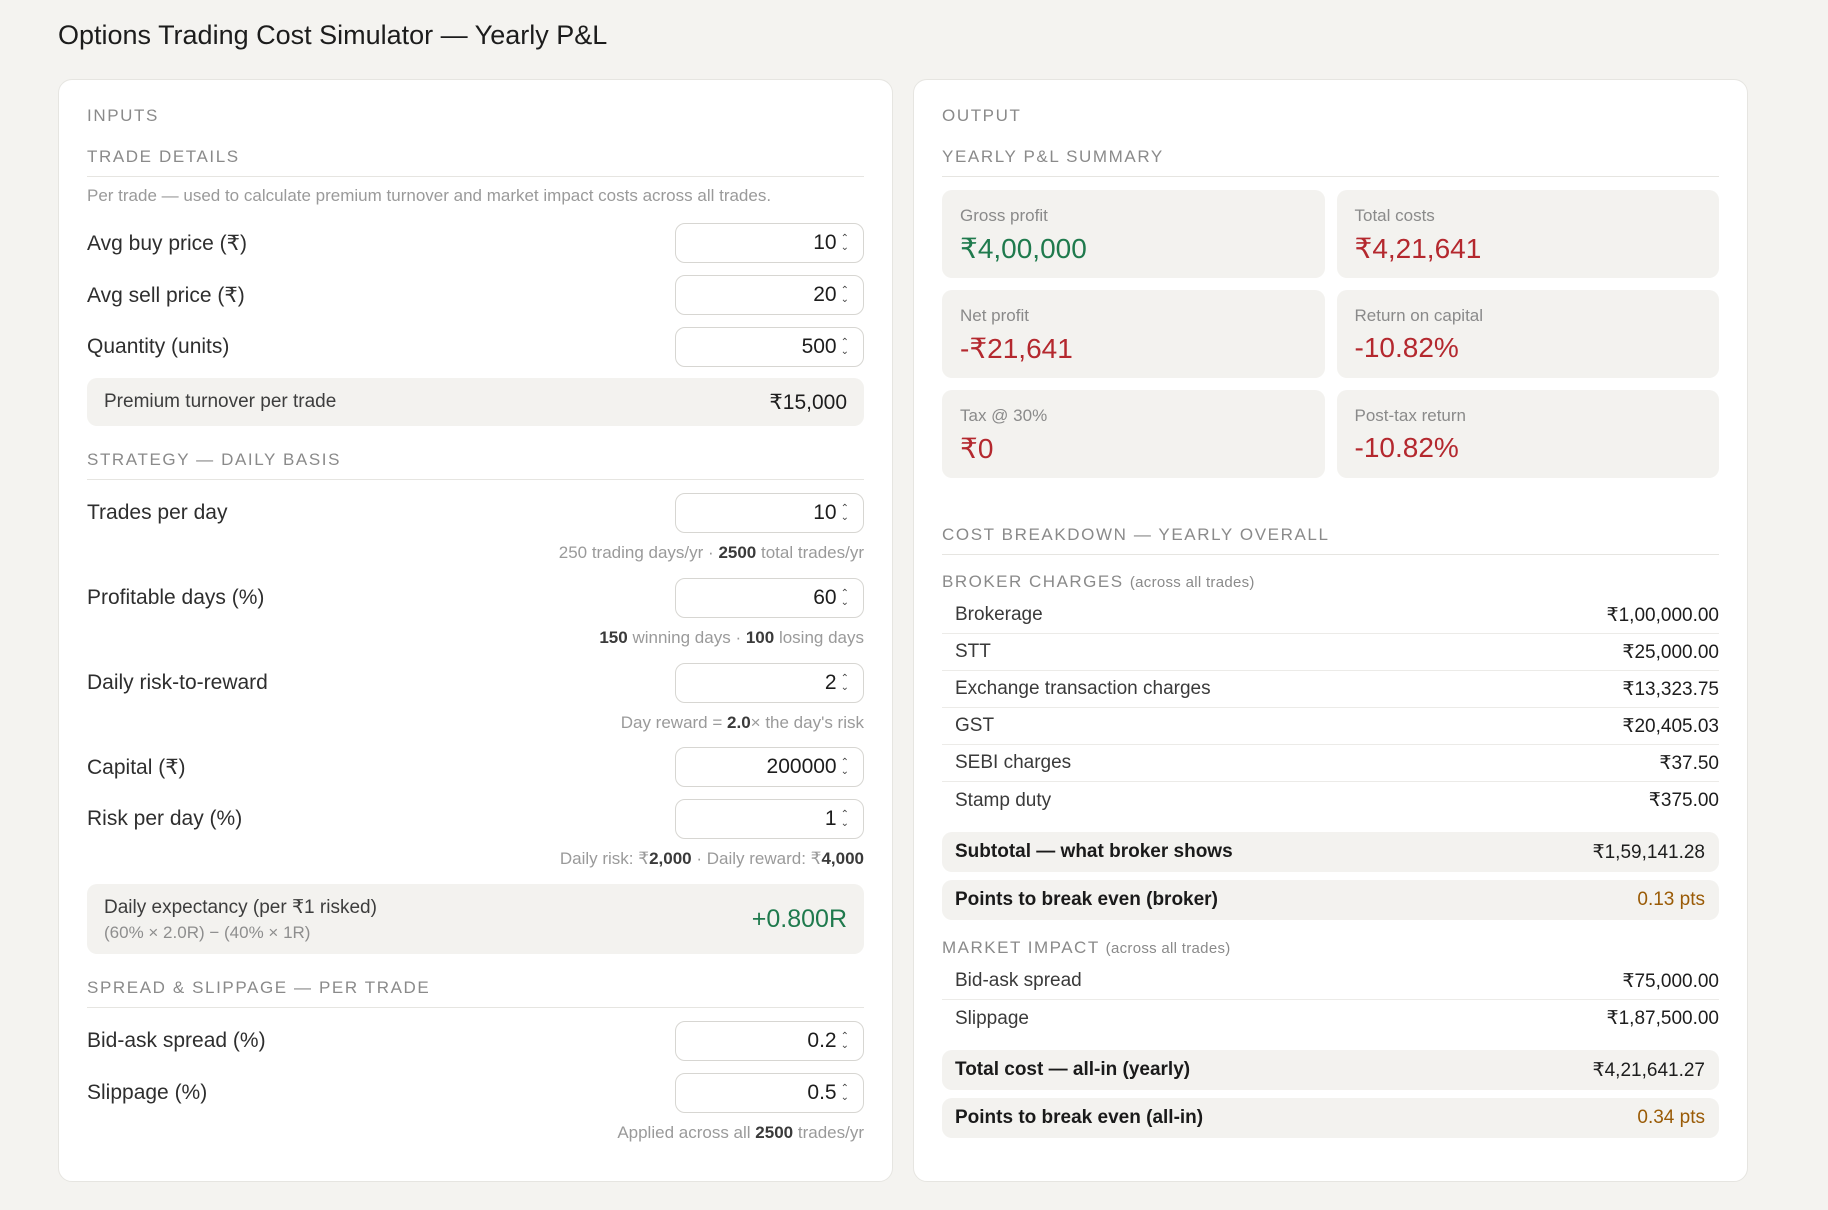 The height and width of the screenshot is (1210, 1828). What do you see at coordinates (475, 993) in the screenshot?
I see `spread-heading: SPREAD & SLIPPAGE — PER TRADE` at bounding box center [475, 993].